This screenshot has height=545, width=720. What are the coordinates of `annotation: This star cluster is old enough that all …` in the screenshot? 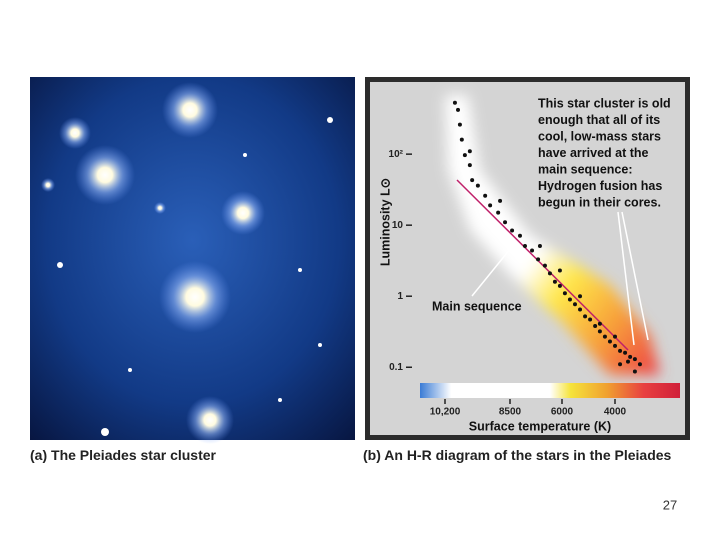 It's located at (604, 152).